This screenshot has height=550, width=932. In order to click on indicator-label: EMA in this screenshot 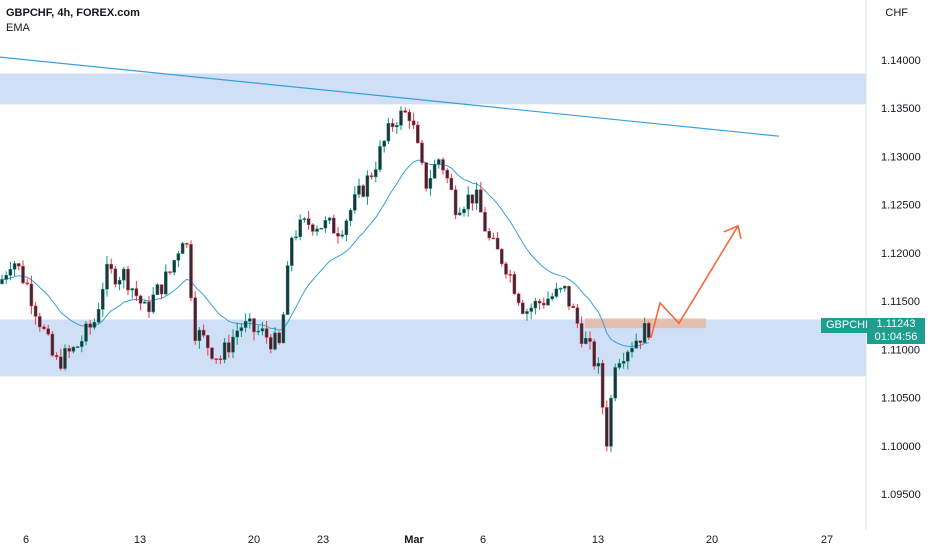, I will do `click(18, 28)`.